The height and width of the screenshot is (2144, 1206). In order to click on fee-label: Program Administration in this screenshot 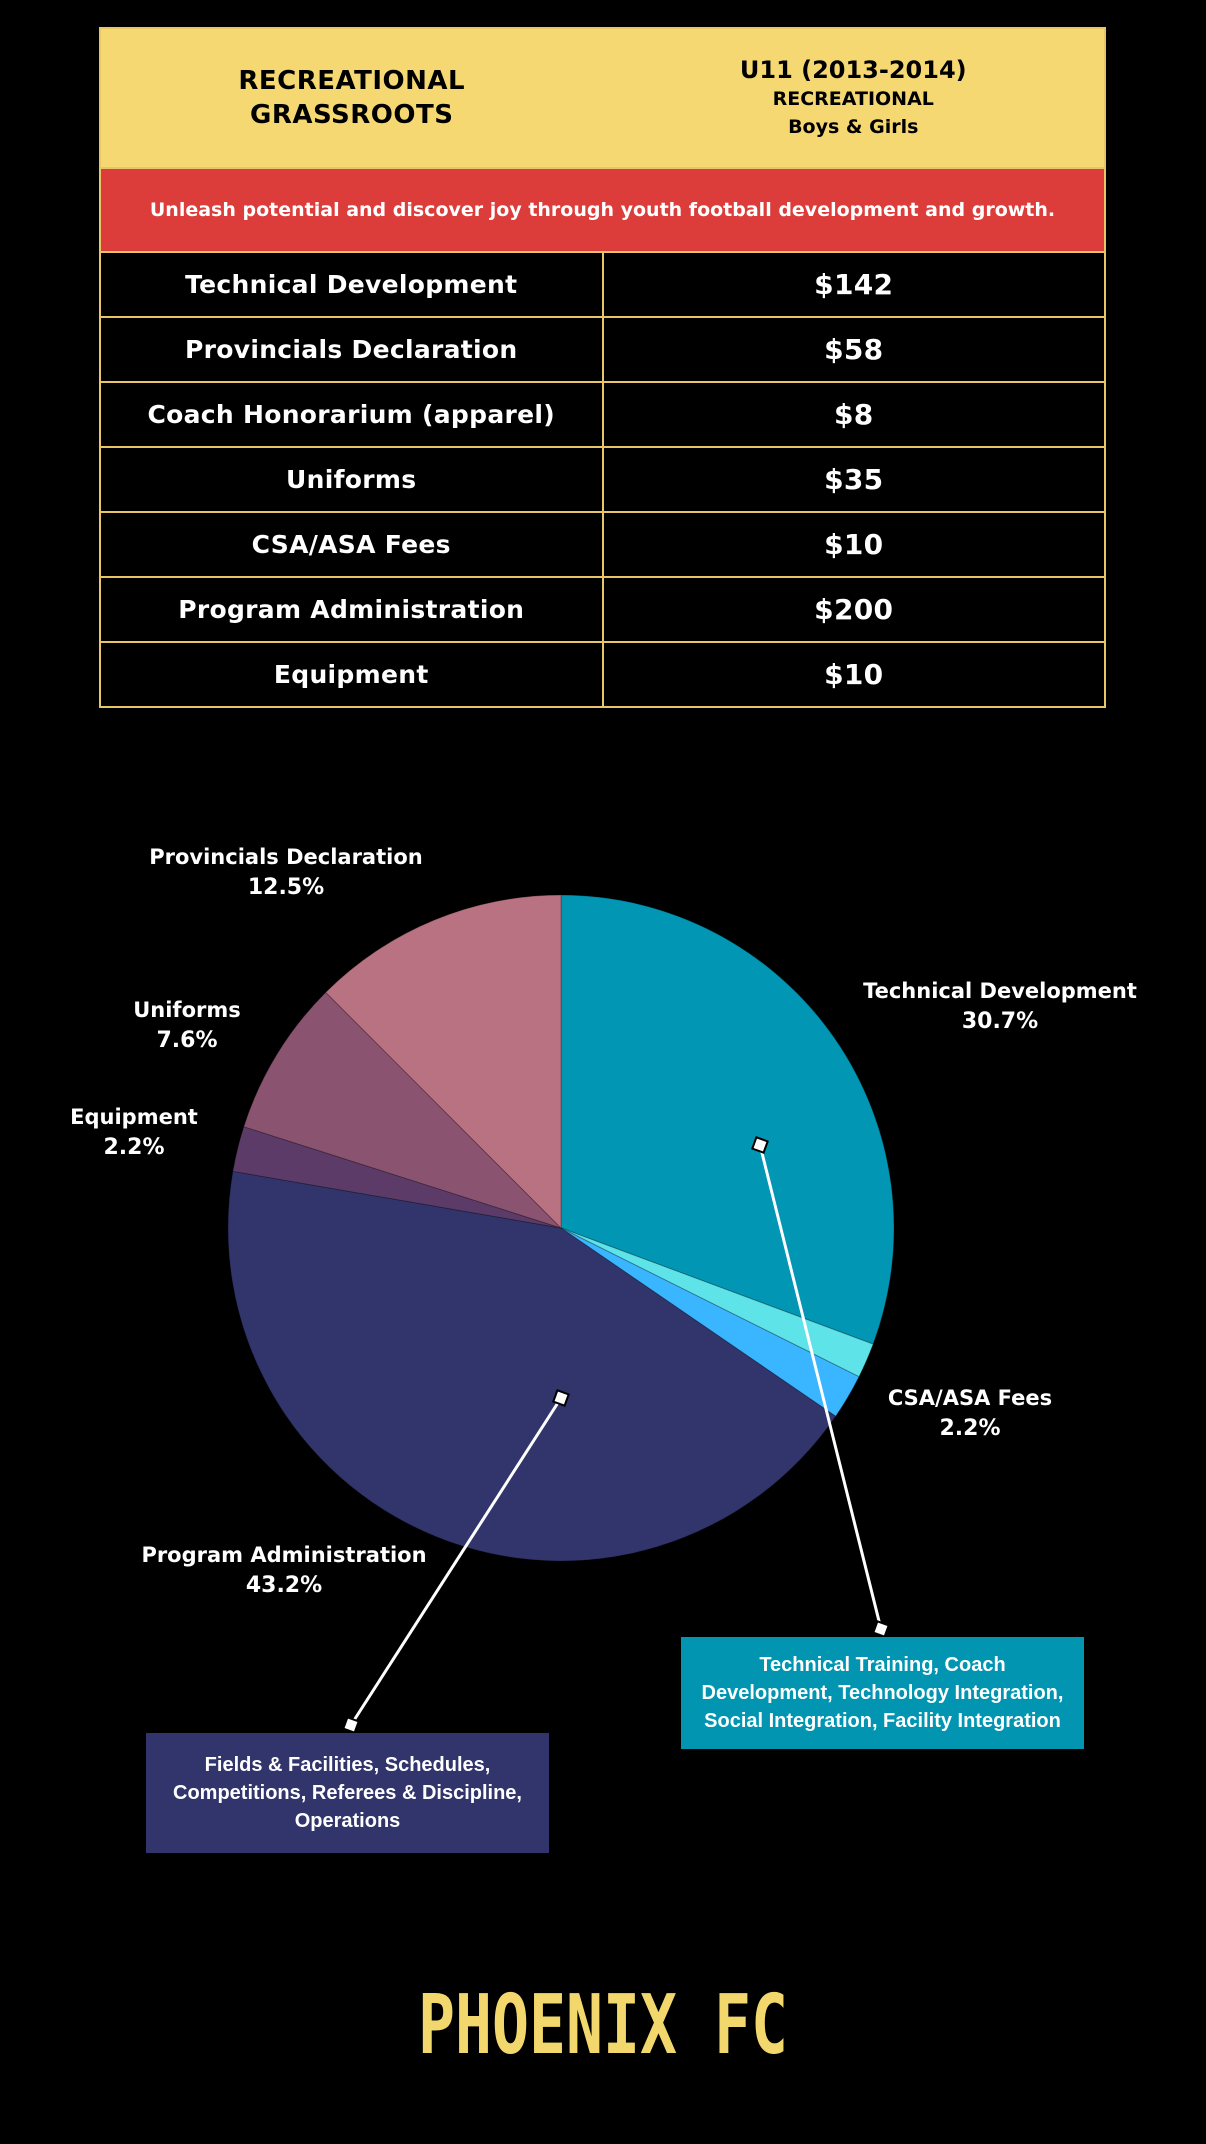, I will do `click(351, 609)`.